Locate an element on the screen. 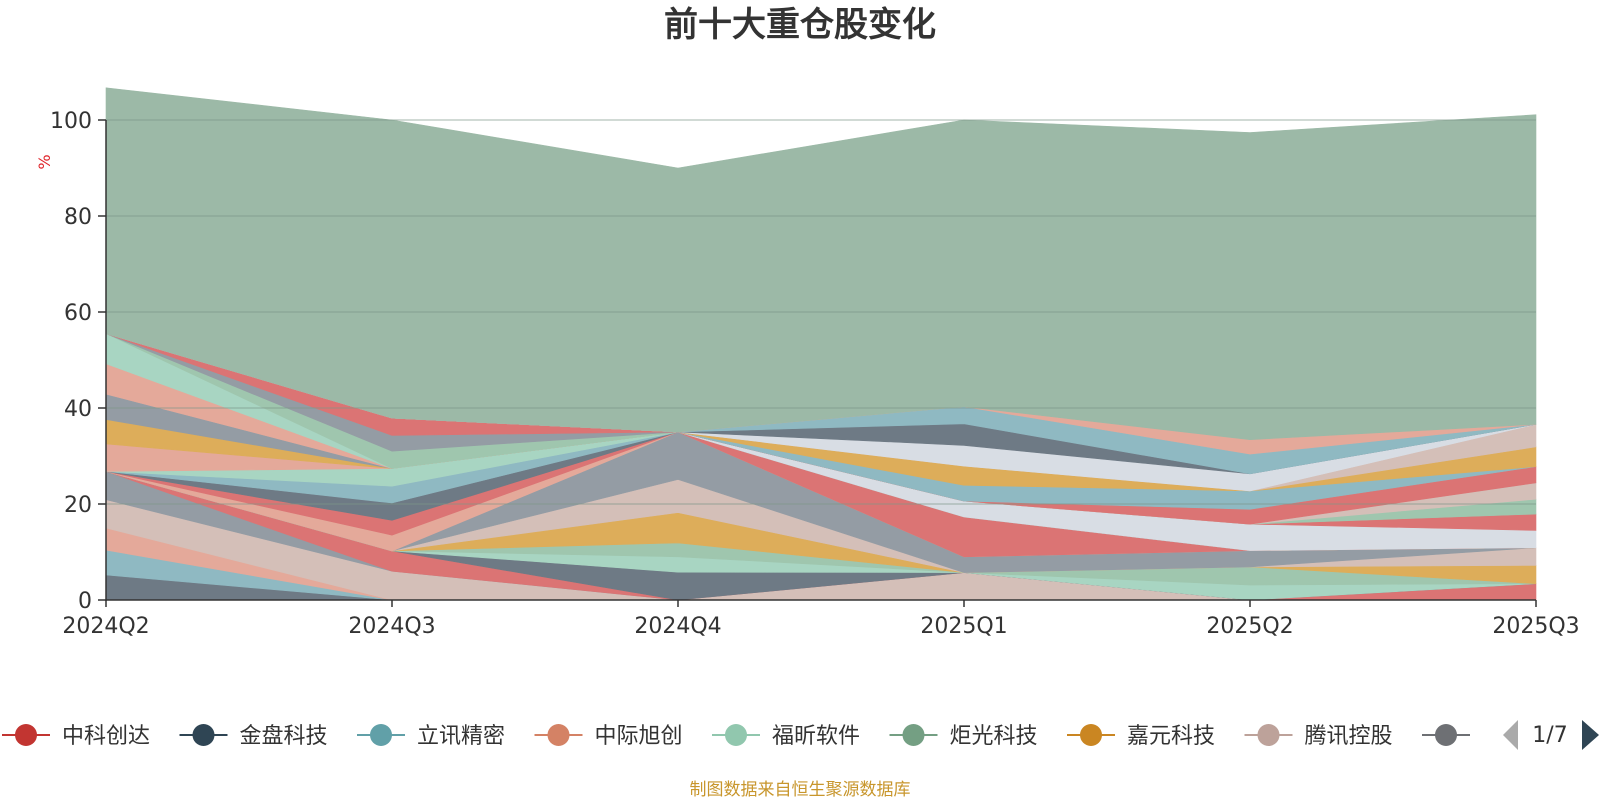 Image resolution: width=1600 pixels, height=800 pixels. x-tick-label-2024Q2: 2024Q2 is located at coordinates (105, 626).